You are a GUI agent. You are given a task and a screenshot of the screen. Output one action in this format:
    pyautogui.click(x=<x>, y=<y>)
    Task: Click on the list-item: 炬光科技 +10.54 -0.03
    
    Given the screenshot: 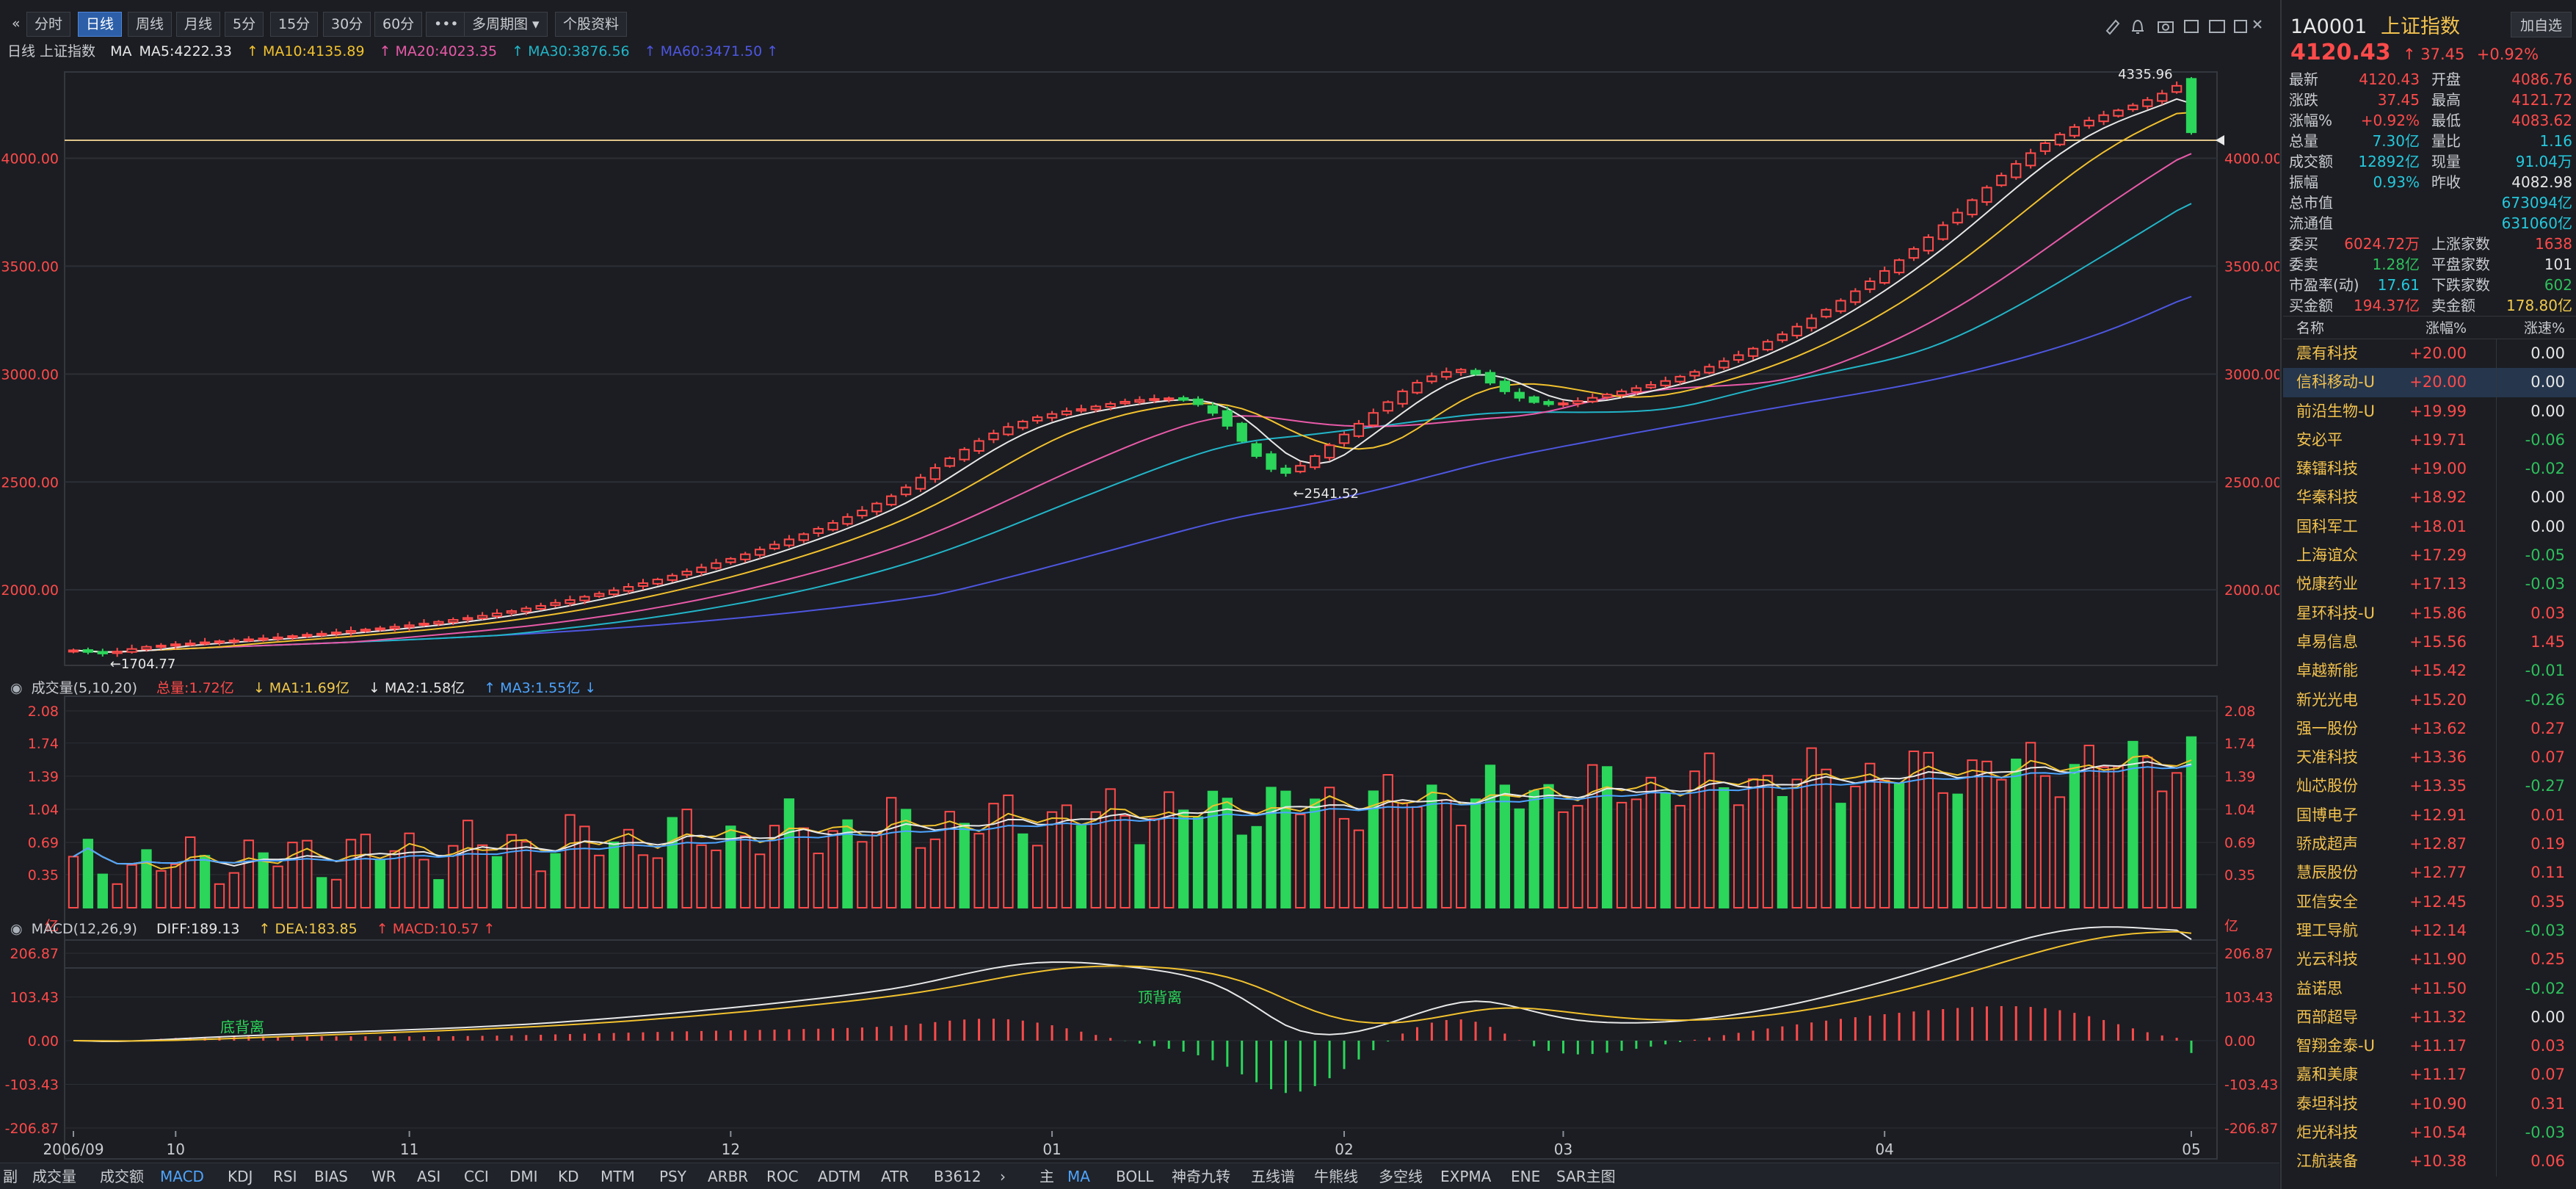 What is the action you would take?
    pyautogui.click(x=2430, y=1133)
    